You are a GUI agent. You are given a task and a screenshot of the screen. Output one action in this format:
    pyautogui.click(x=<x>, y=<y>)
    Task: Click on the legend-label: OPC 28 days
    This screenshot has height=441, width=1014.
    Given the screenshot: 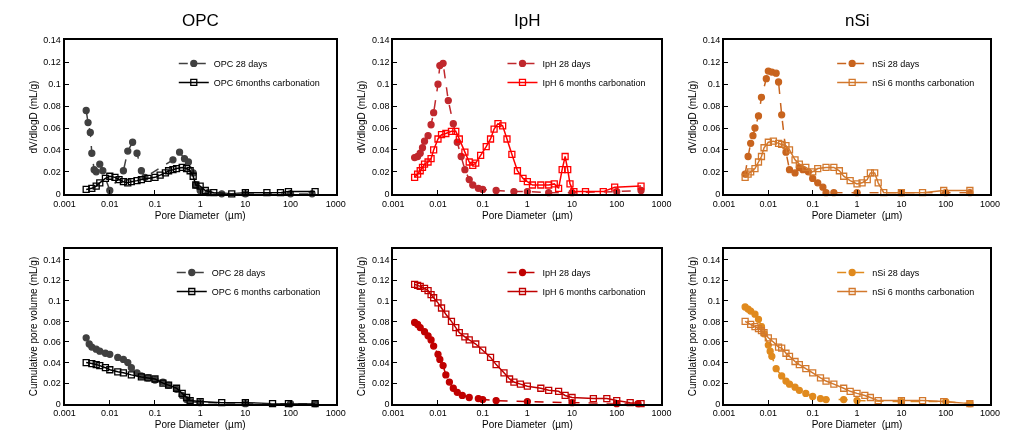 What is the action you would take?
    pyautogui.click(x=238, y=273)
    